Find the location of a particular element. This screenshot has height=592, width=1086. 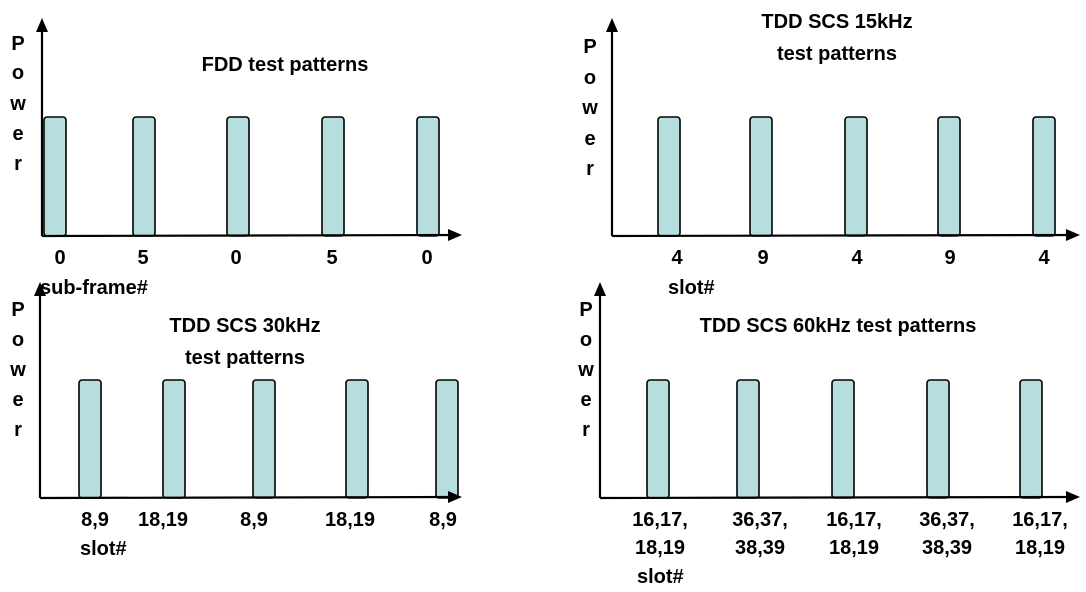

panel-title: TDD SCS 30kHz is located at coordinates (244, 326).